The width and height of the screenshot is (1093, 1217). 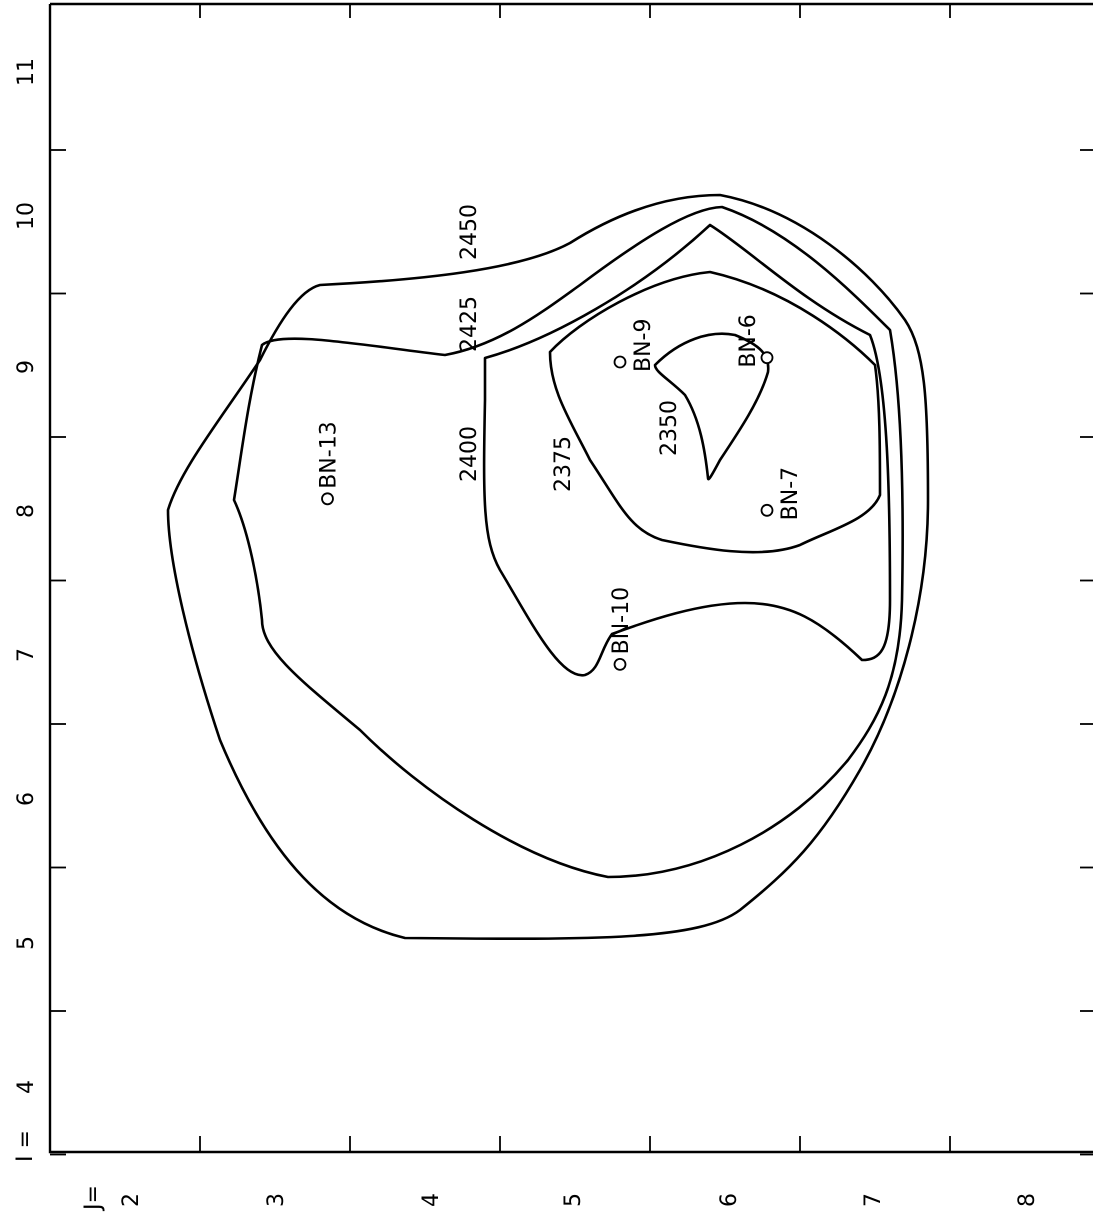 What do you see at coordinates (573, 1200) in the screenshot?
I see `j-tick-label-5: 5` at bounding box center [573, 1200].